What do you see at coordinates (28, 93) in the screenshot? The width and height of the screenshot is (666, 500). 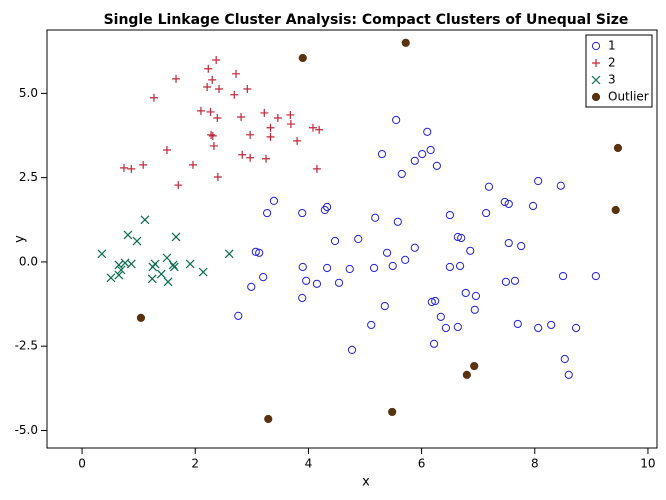 I see `y-tick-label: 5.0` at bounding box center [28, 93].